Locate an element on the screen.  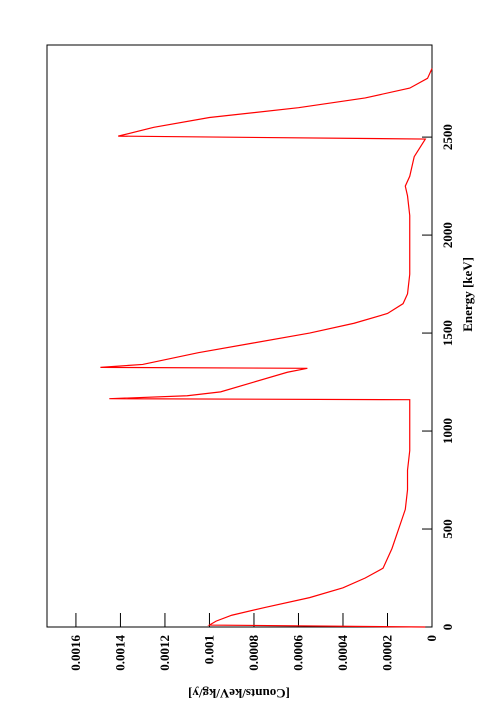
y-tick-label: 0.001 is located at coordinates (208, 649).